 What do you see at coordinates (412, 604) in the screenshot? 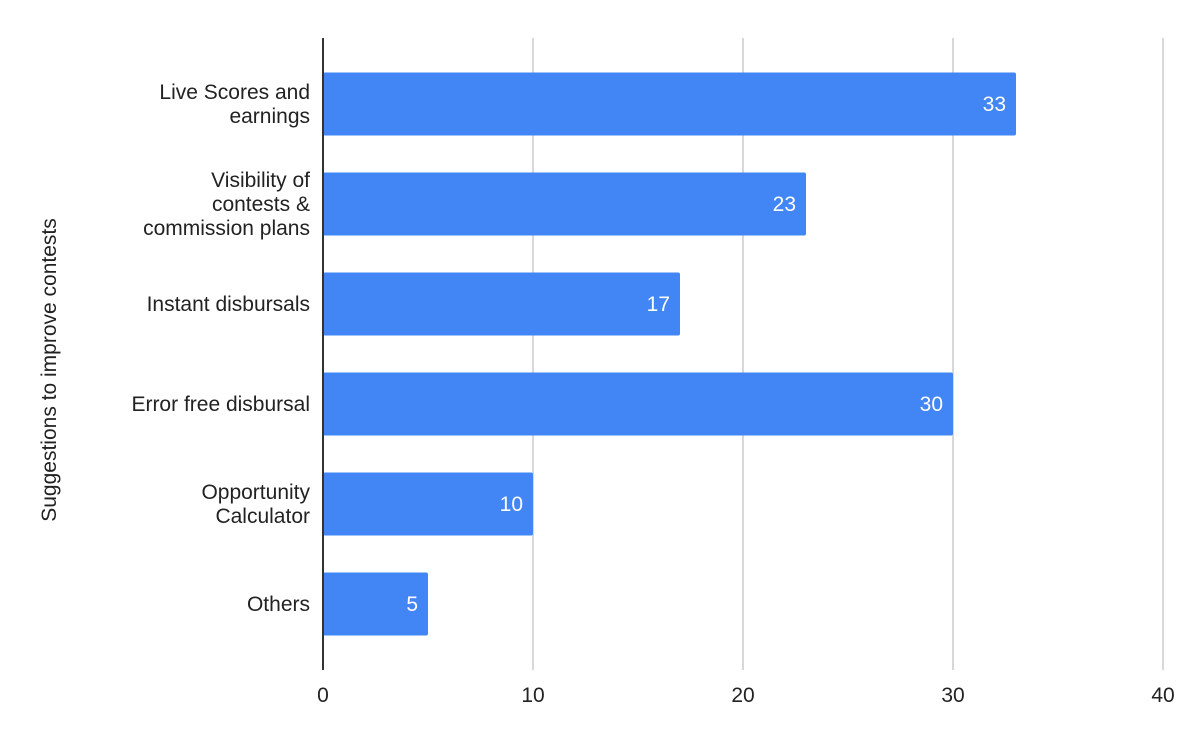
I see `data-label-6: 5` at bounding box center [412, 604].